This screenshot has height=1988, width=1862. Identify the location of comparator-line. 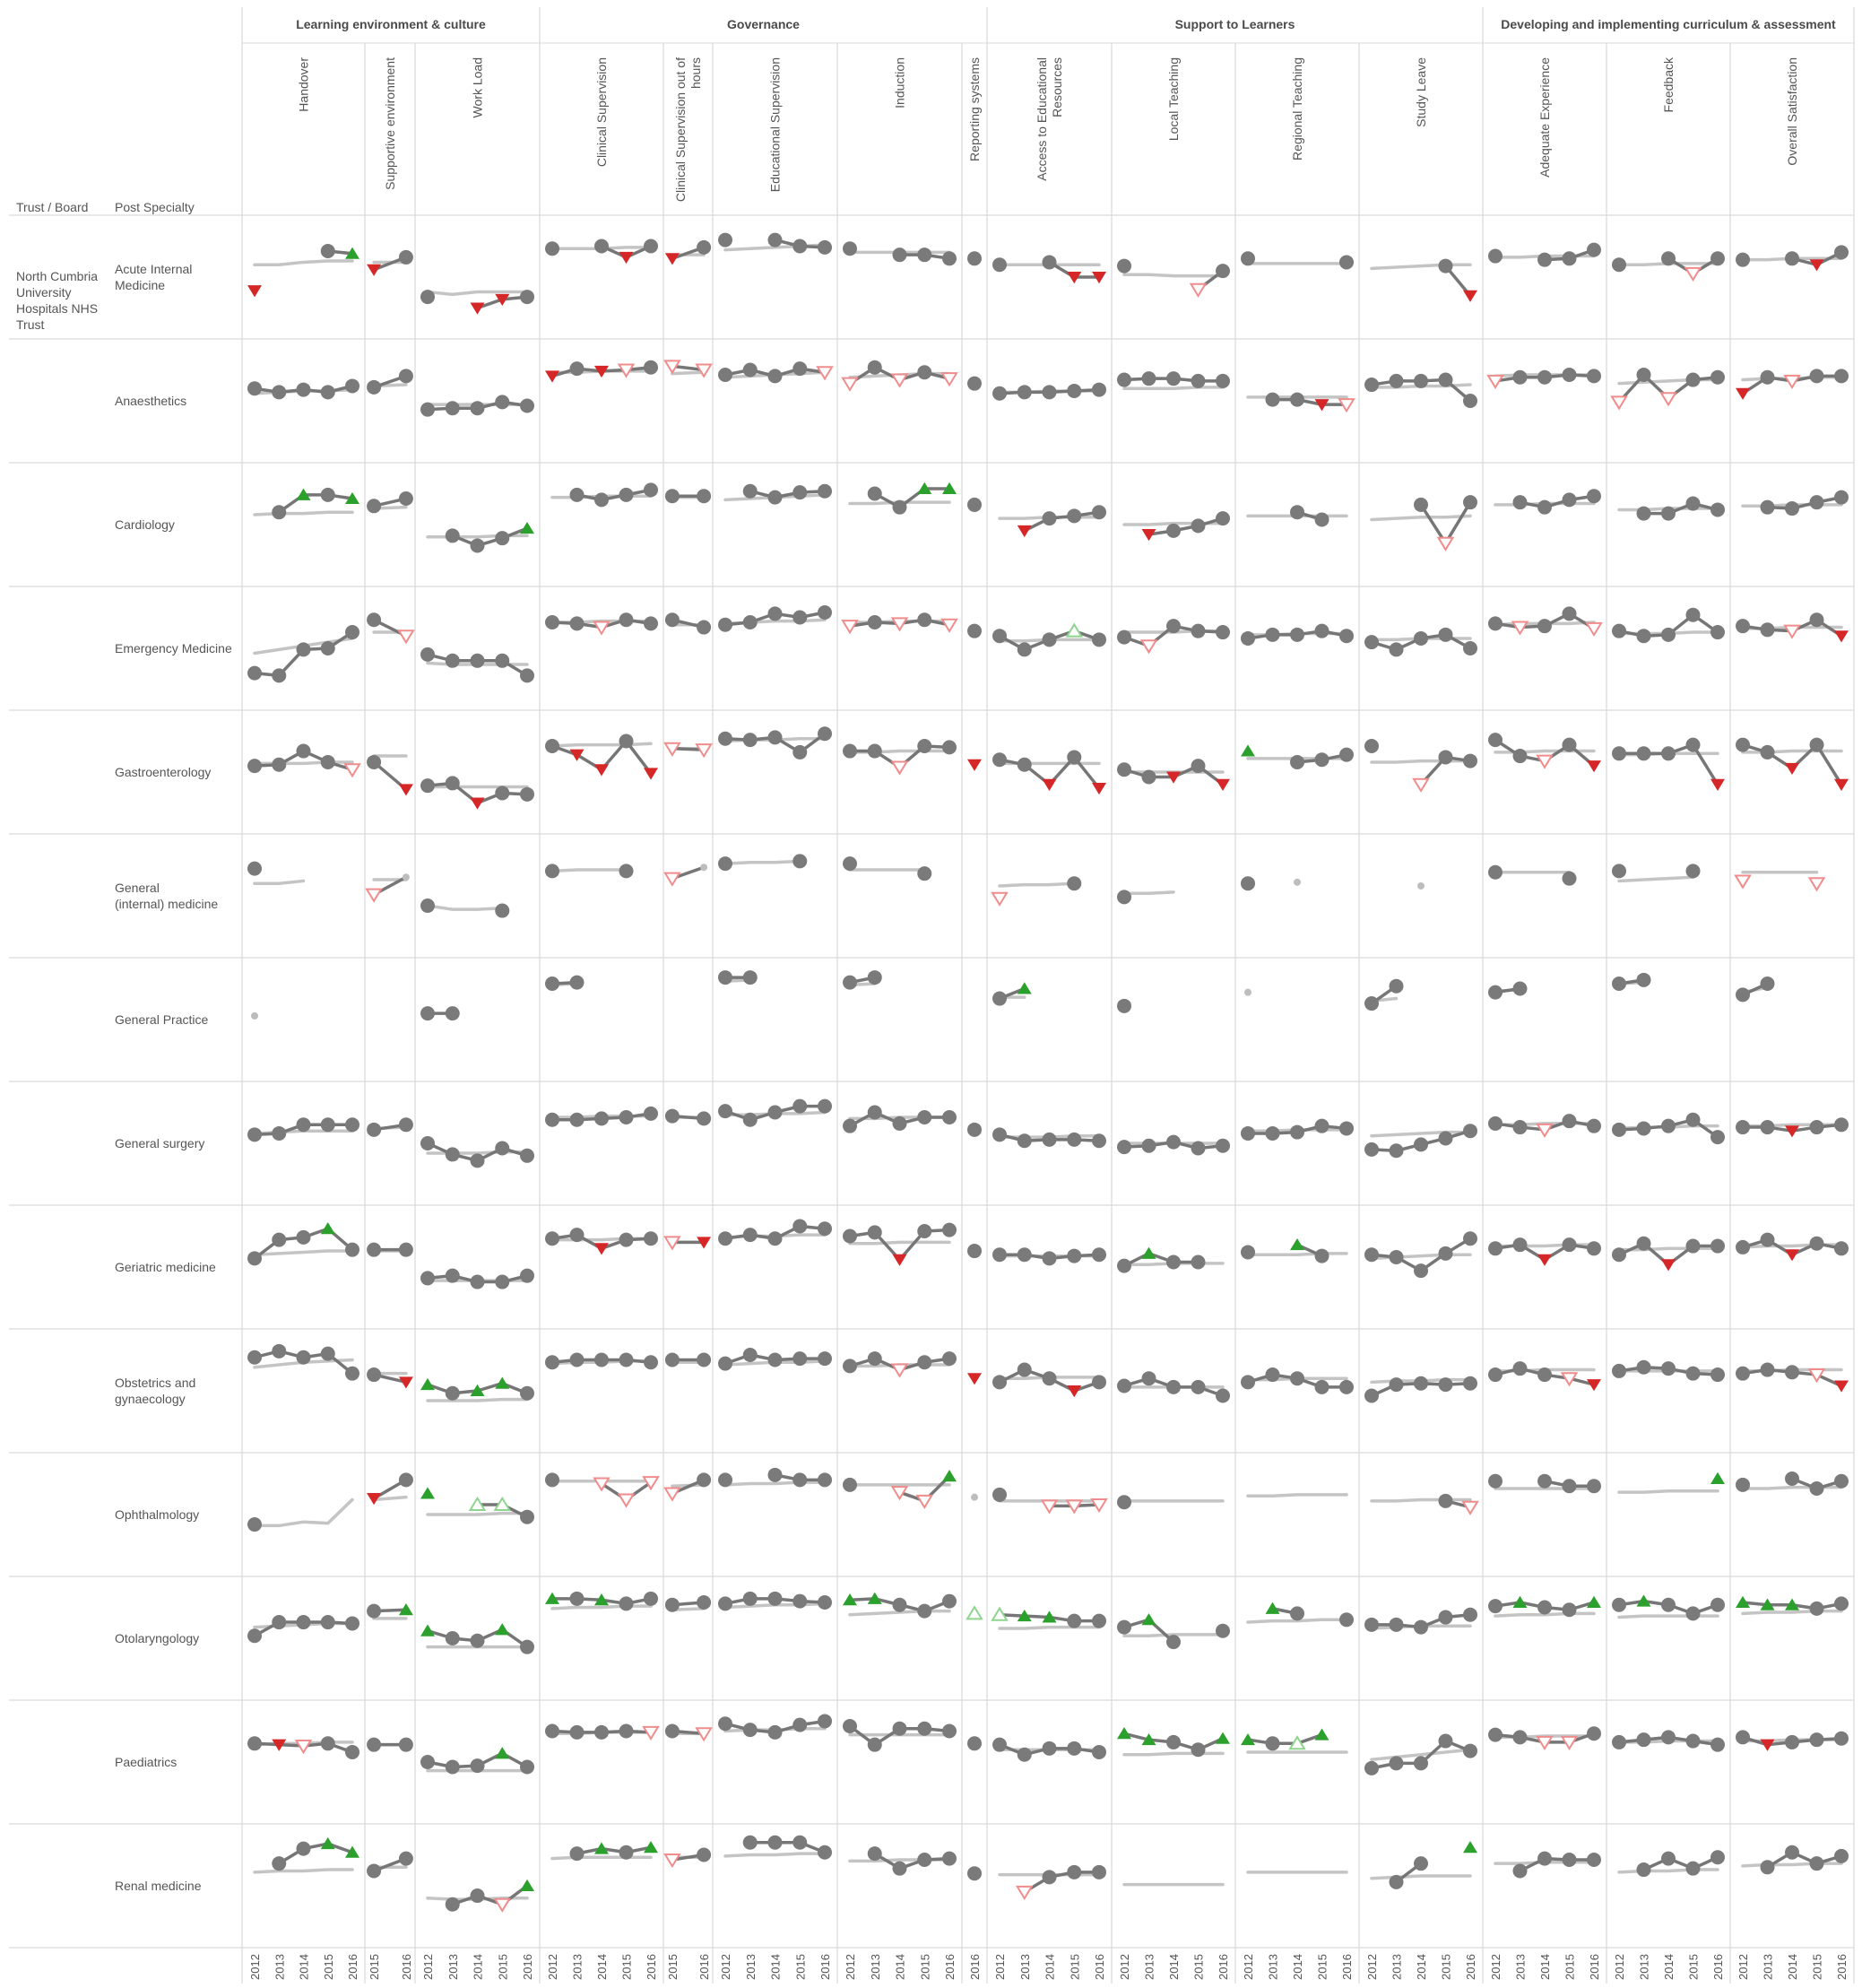
(303, 262).